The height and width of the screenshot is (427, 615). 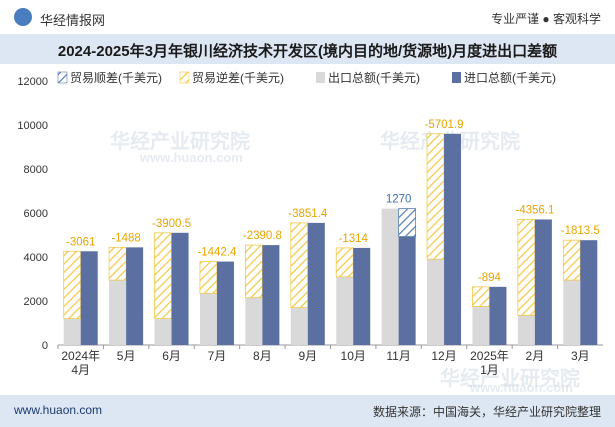 What do you see at coordinates (32, 82) in the screenshot?
I see `y-tick-label: 12000` at bounding box center [32, 82].